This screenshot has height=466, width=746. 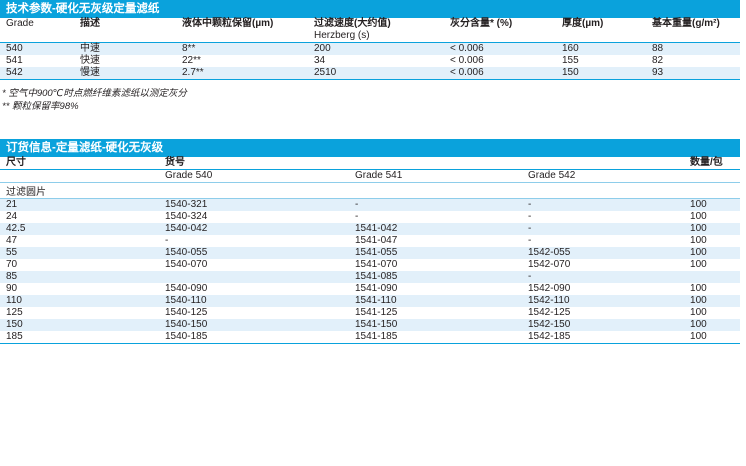 I want to click on ordering-cell-size: 110, so click(x=14, y=300).